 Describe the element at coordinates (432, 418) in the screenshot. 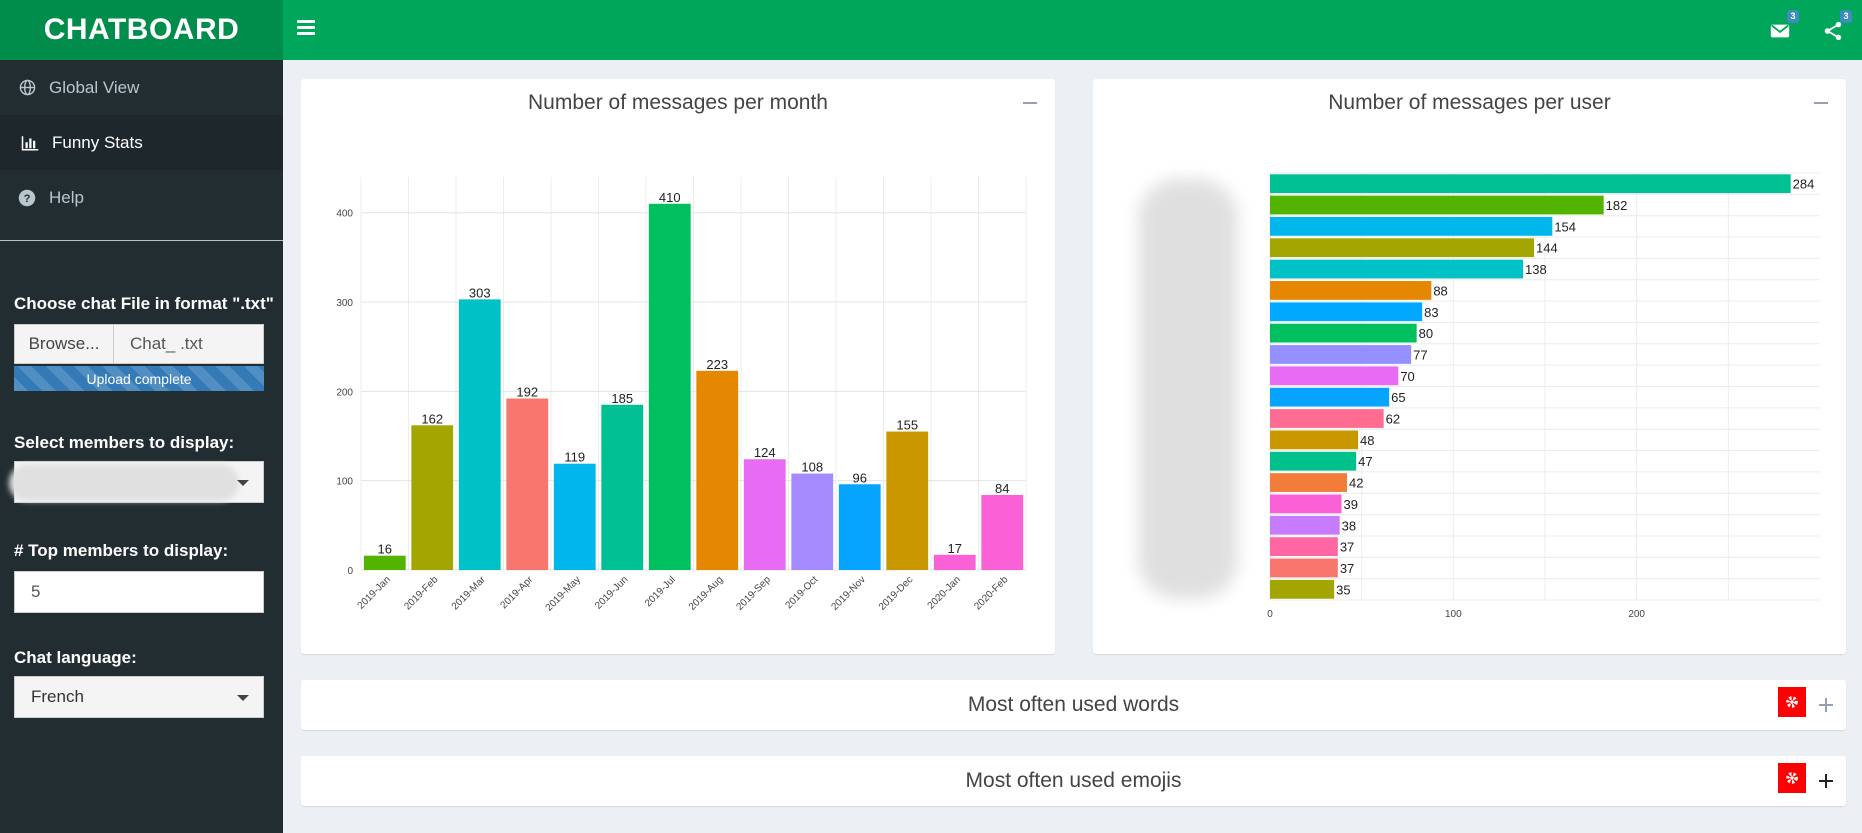

I see `bar-value-label: 162` at that location.